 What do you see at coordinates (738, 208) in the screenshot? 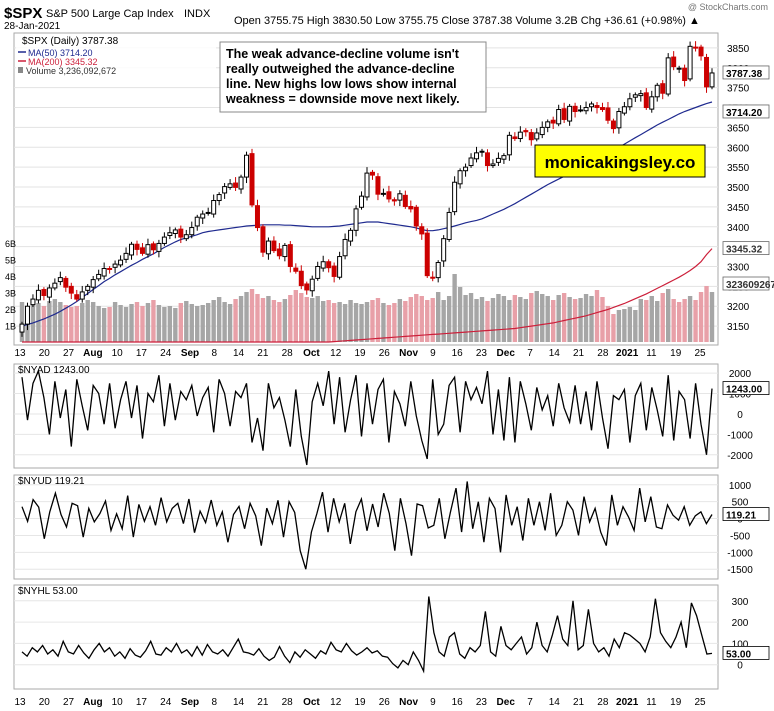
I see `price-tick-label: 3450` at bounding box center [738, 208].